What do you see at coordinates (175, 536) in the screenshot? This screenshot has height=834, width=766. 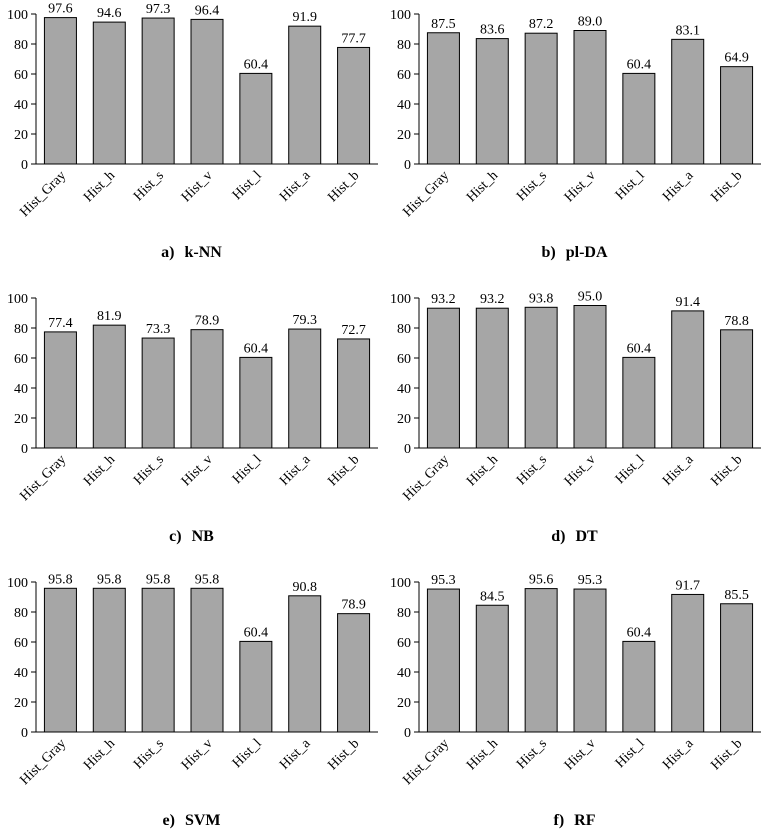 I see `caption-label: c)` at bounding box center [175, 536].